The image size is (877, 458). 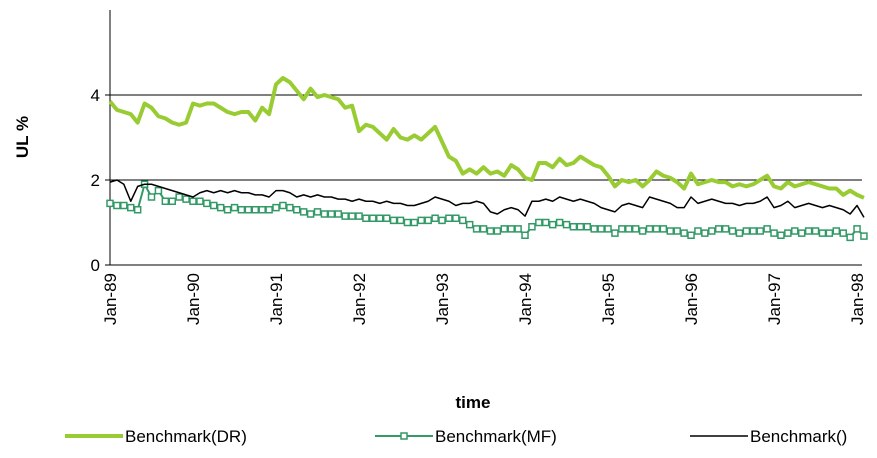 What do you see at coordinates (359, 299) in the screenshot?
I see `x-tick-label: Jan-92` at bounding box center [359, 299].